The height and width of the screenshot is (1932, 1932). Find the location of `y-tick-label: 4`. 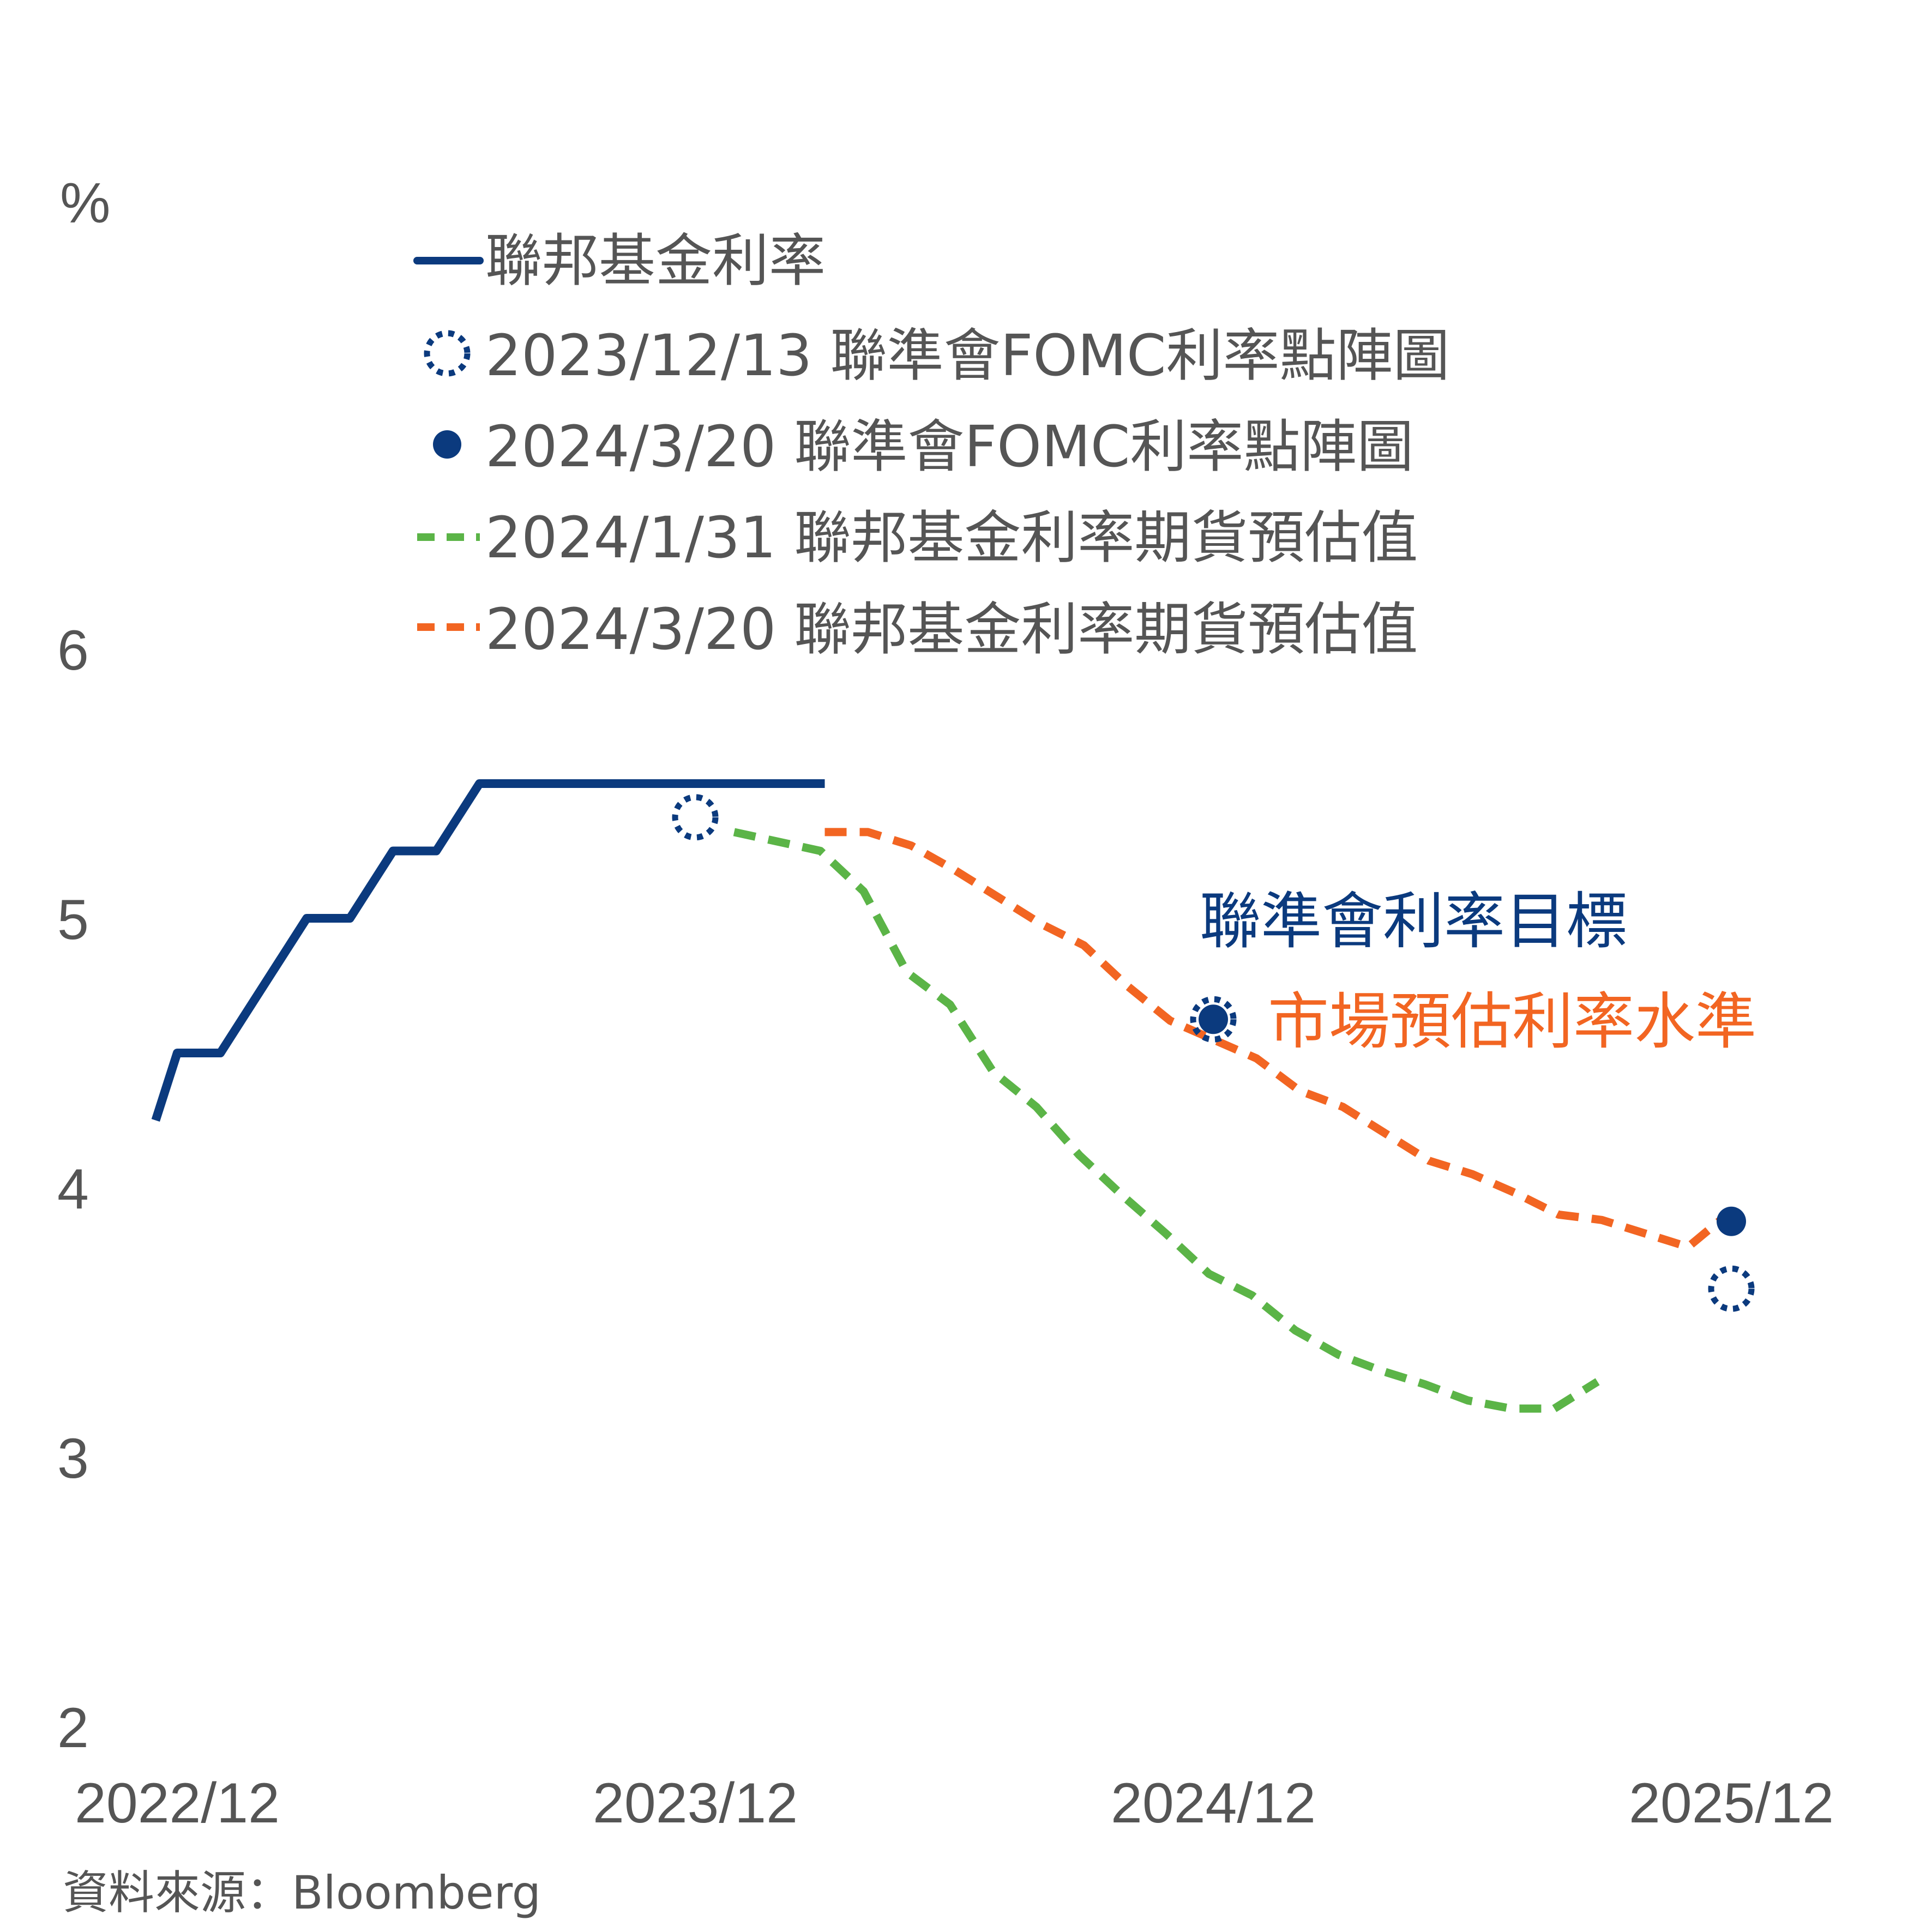

y-tick-label: 4 is located at coordinates (73, 1189).